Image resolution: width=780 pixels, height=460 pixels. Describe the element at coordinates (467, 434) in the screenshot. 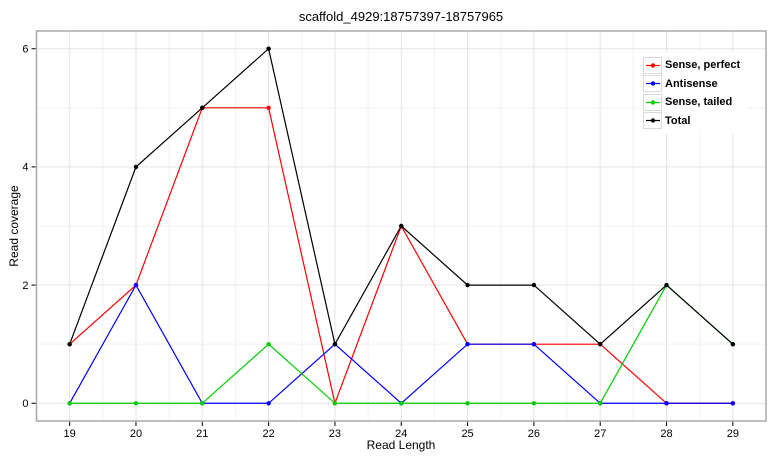

I see `x-tick-label: 25` at that location.